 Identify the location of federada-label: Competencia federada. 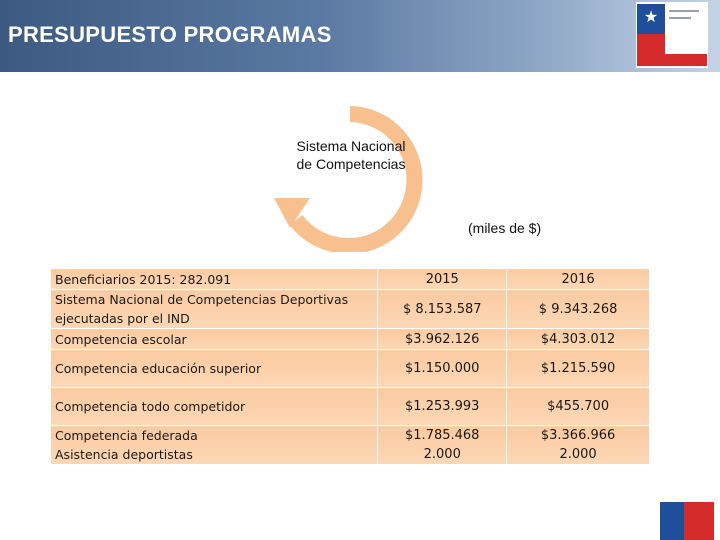
(126, 435).